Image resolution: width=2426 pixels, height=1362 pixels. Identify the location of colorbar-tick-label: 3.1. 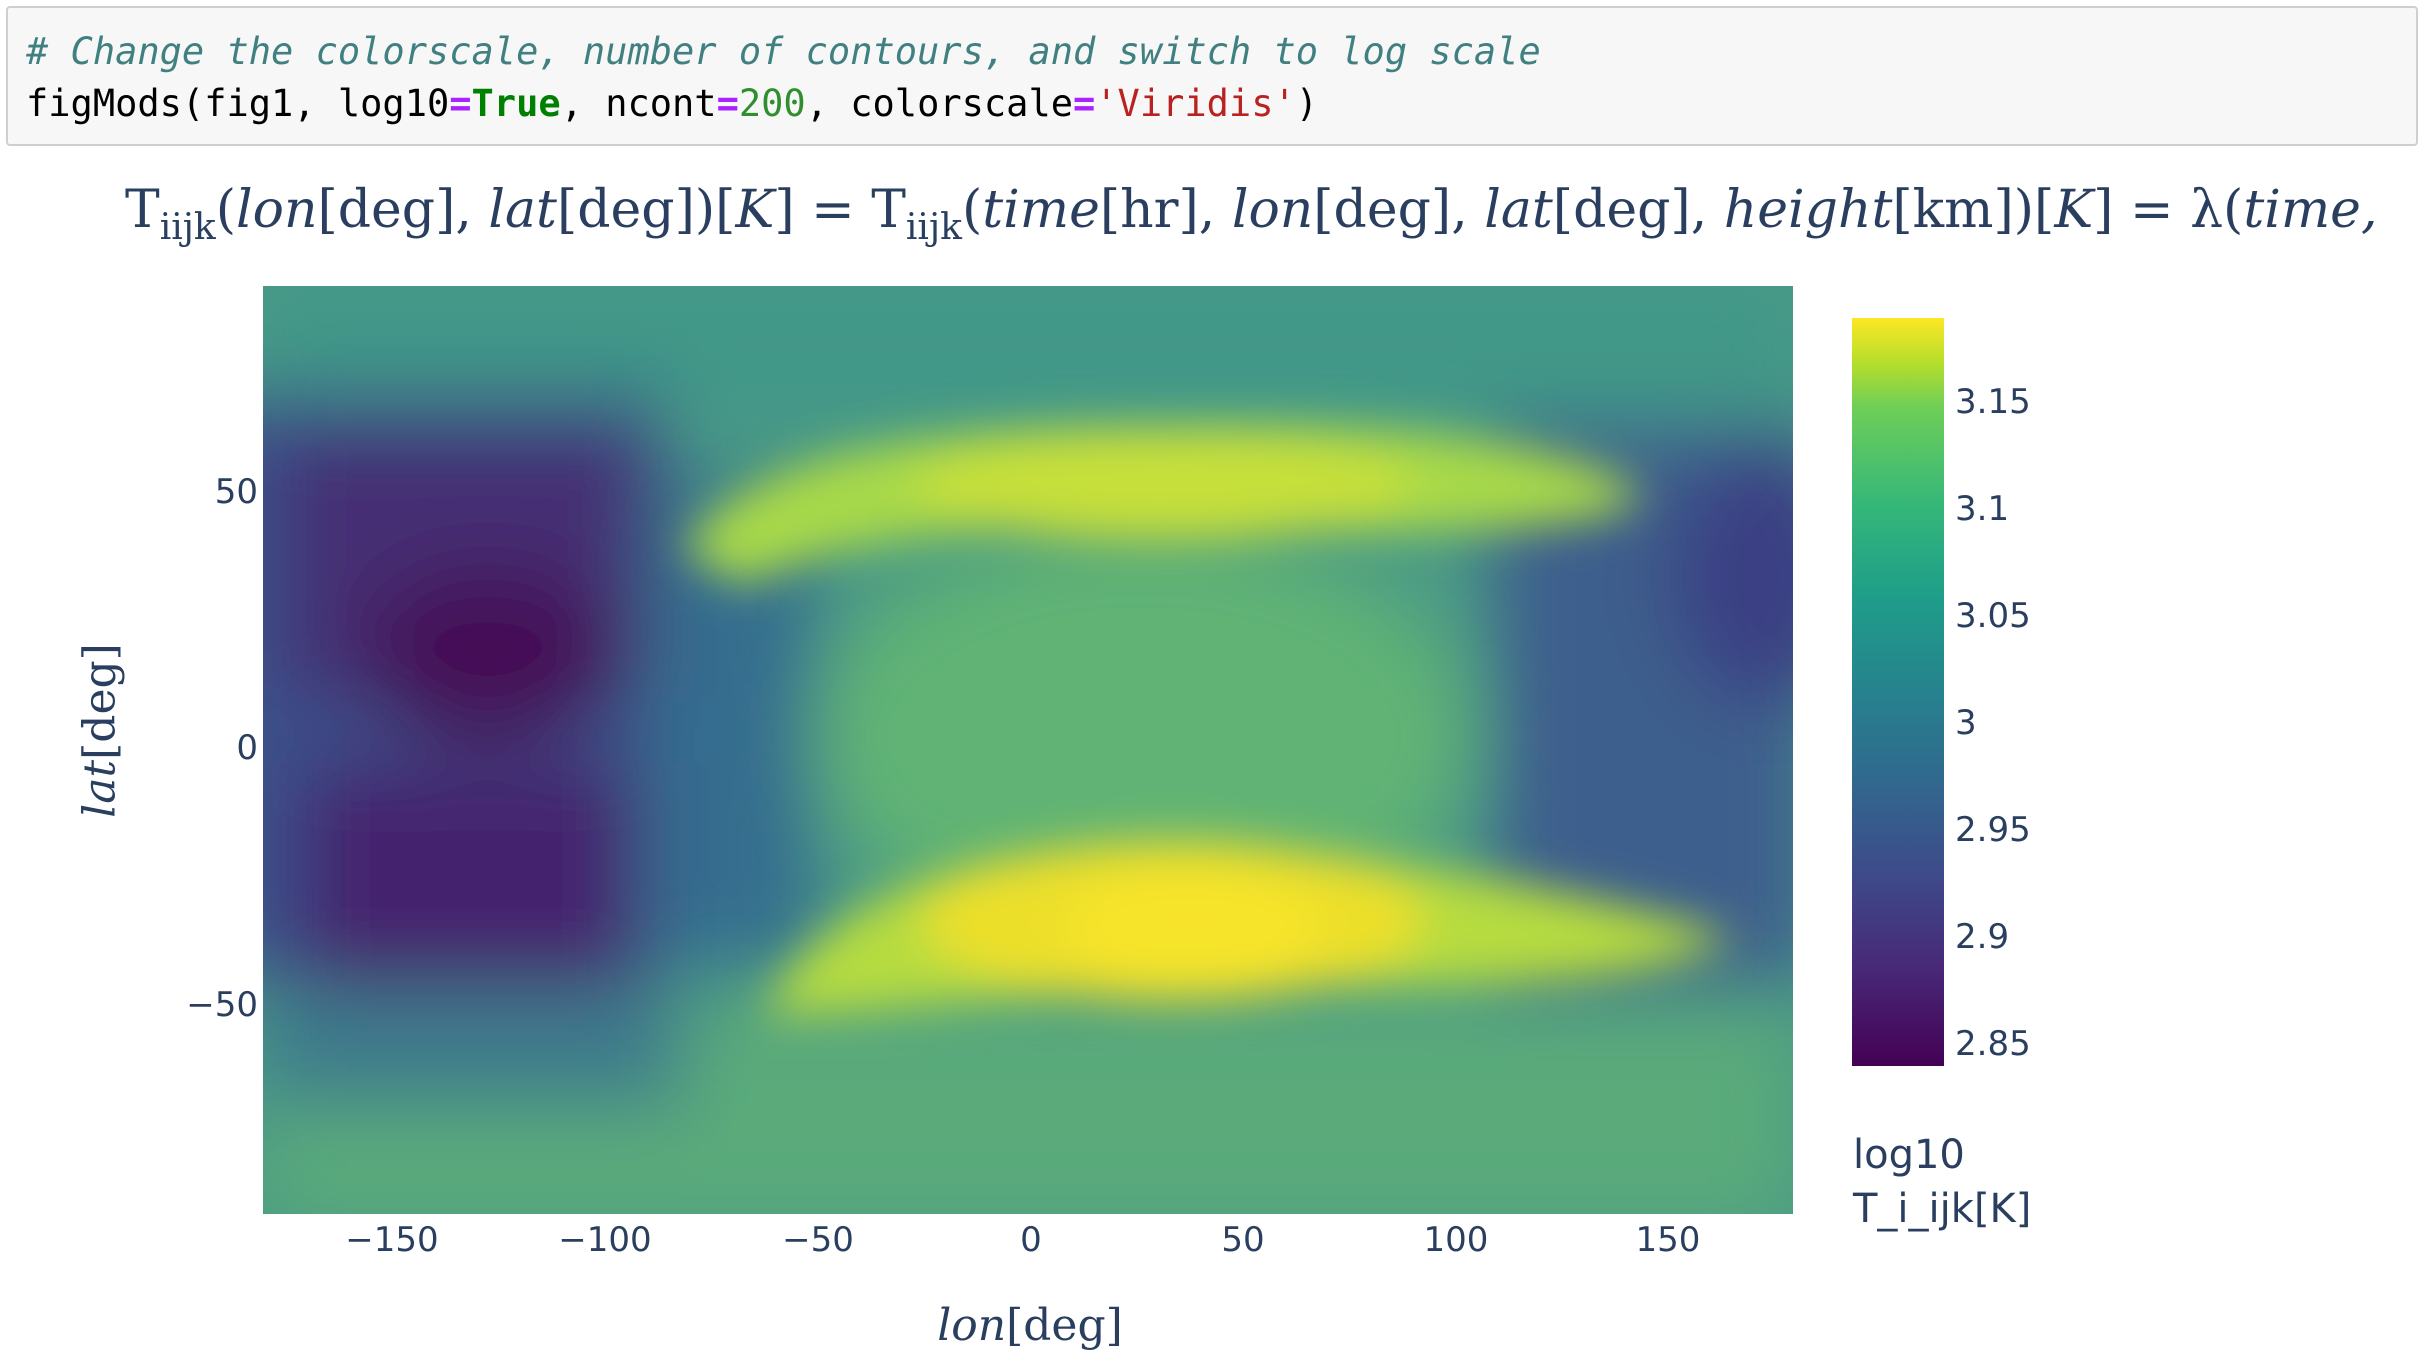
(1982, 509).